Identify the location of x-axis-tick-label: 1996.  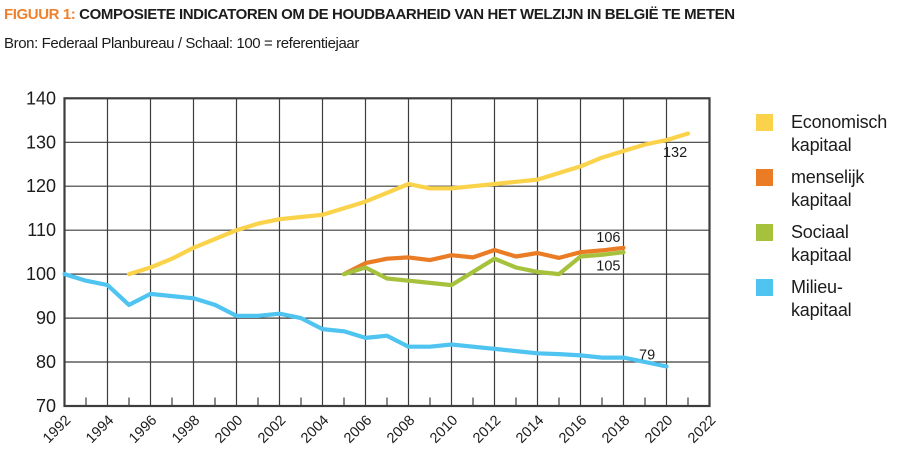
(143, 430).